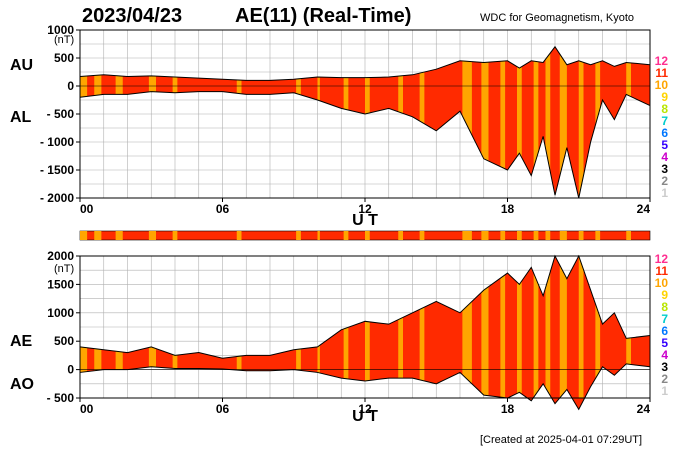  Describe the element at coordinates (61, 398) in the screenshot. I see `y-tick-label: - 500` at that location.